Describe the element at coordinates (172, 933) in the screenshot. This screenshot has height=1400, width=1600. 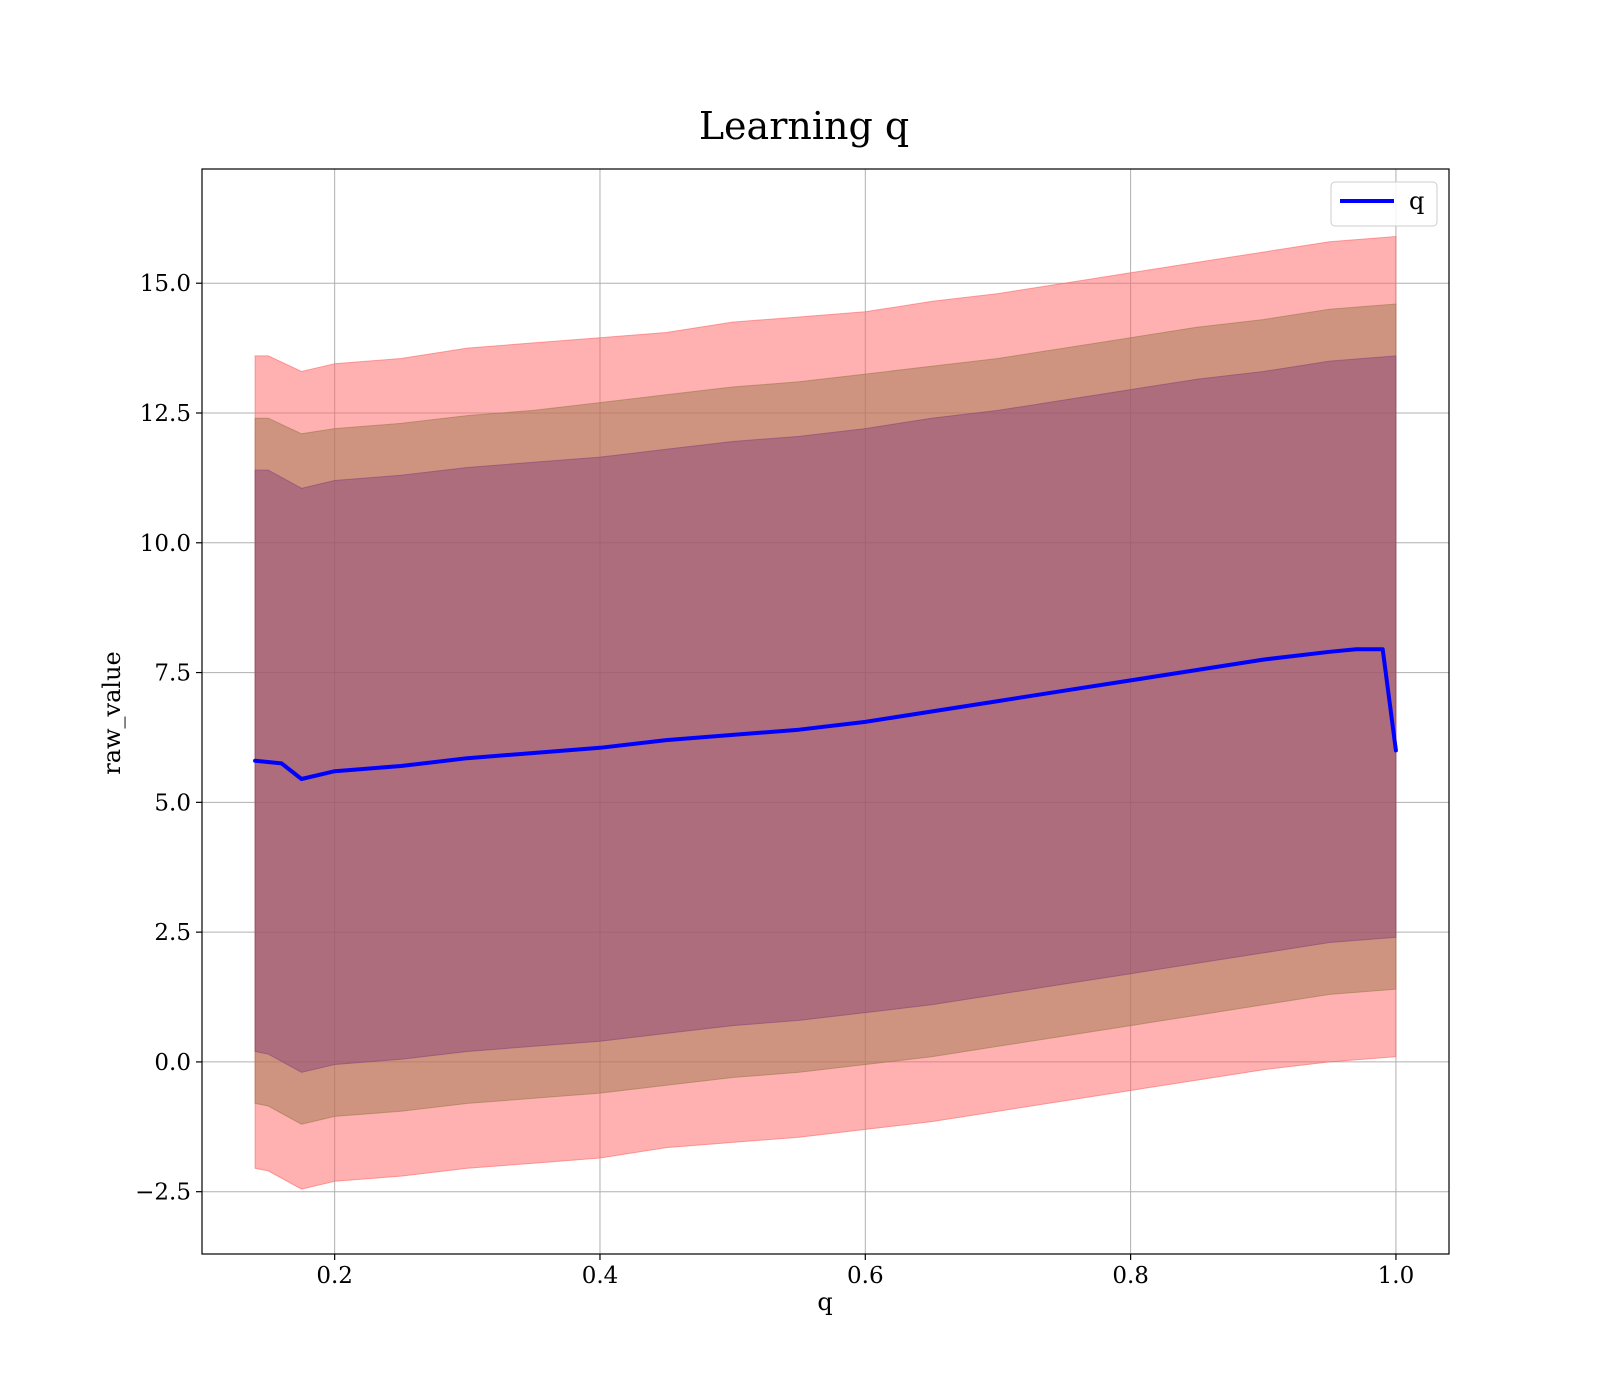
I see `y-tick-label: 2.5` at that location.